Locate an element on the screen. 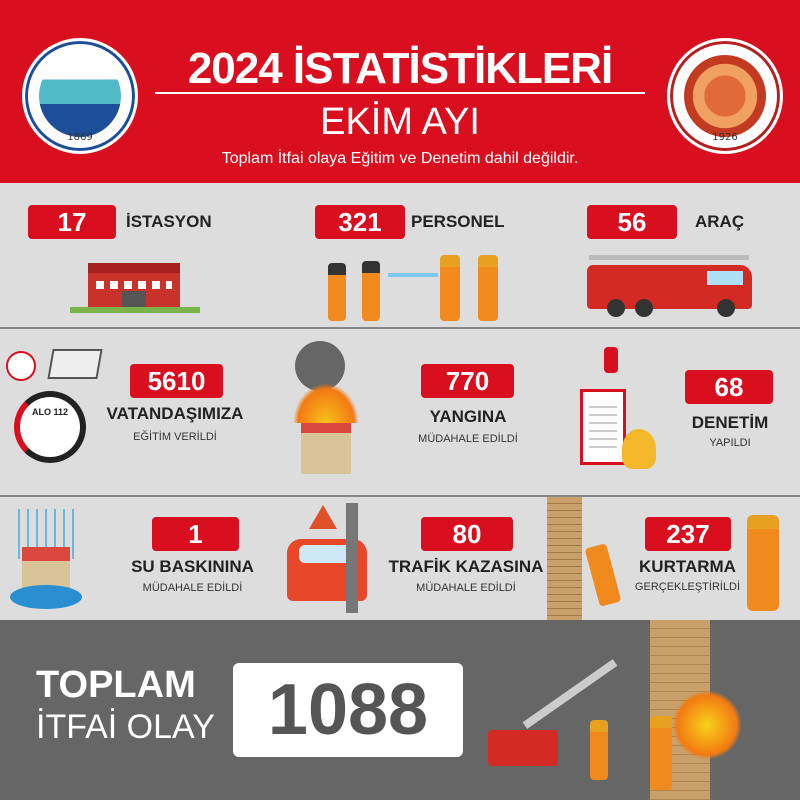 The height and width of the screenshot is (800, 800). stat-value: 5610 is located at coordinates (176, 381).